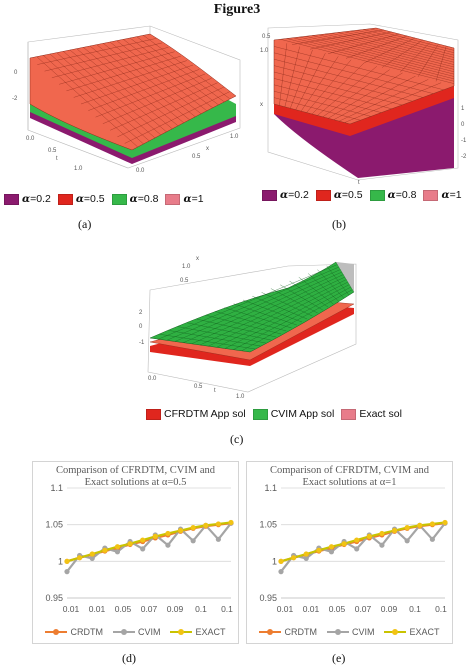 Image resolution: width=474 pixels, height=666 pixels. I want to click on x-tick-label: 0.01, so click(71, 609).